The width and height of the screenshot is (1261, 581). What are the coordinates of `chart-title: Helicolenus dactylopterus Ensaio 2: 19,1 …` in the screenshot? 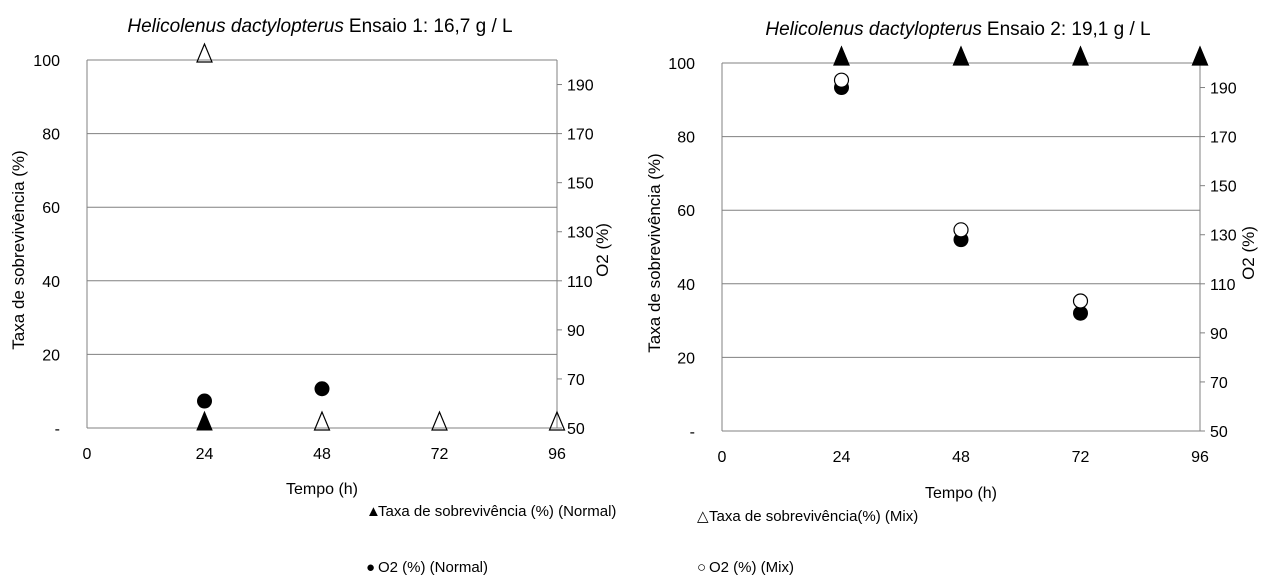 It's located at (957, 29).